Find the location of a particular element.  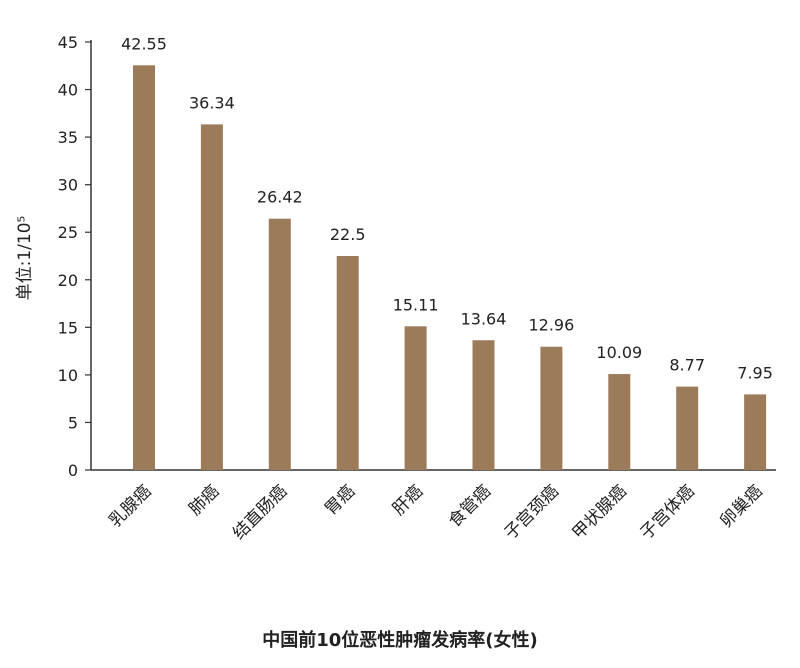

data-label: 8.77 is located at coordinates (687, 365).